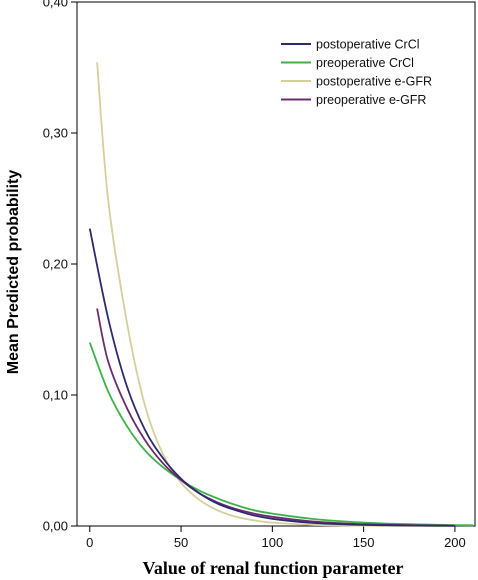 The height and width of the screenshot is (580, 478). Describe the element at coordinates (272, 542) in the screenshot. I see `x-tick-label: 100` at that location.